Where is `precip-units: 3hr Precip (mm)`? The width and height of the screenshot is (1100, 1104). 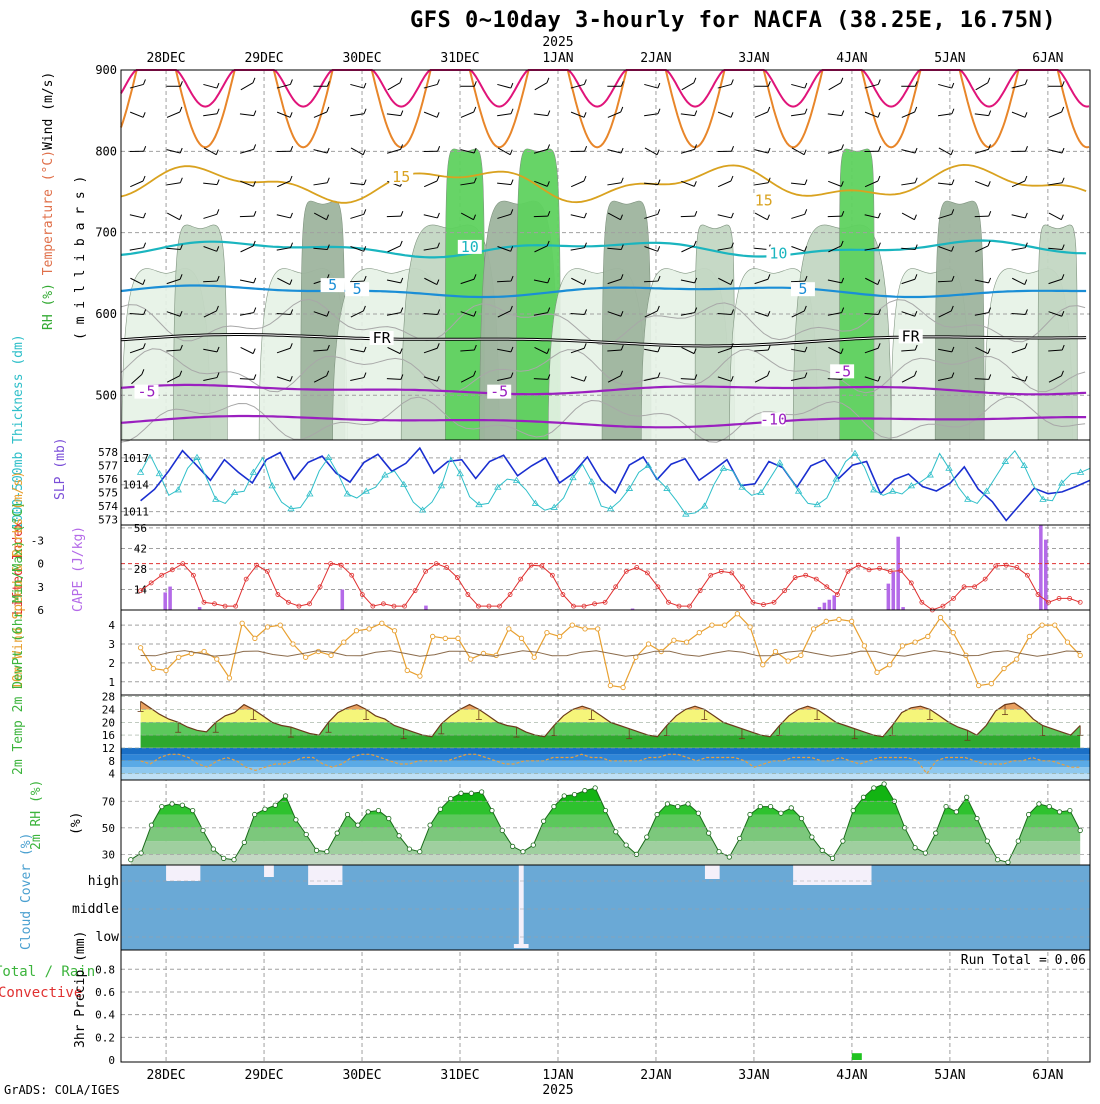 precip-units: 3hr Precip (mm) is located at coordinates (80, 989).